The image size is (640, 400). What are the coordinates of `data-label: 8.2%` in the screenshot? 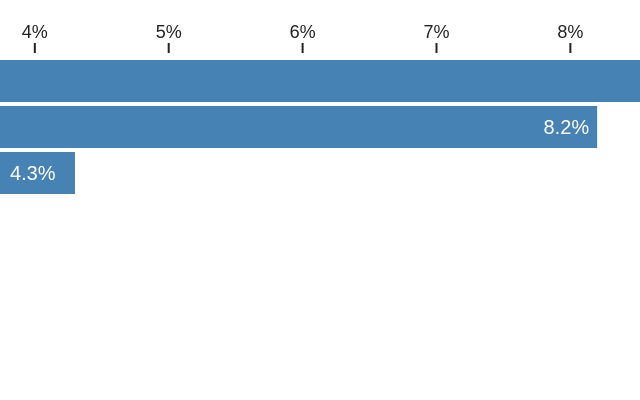 It's located at (567, 128).